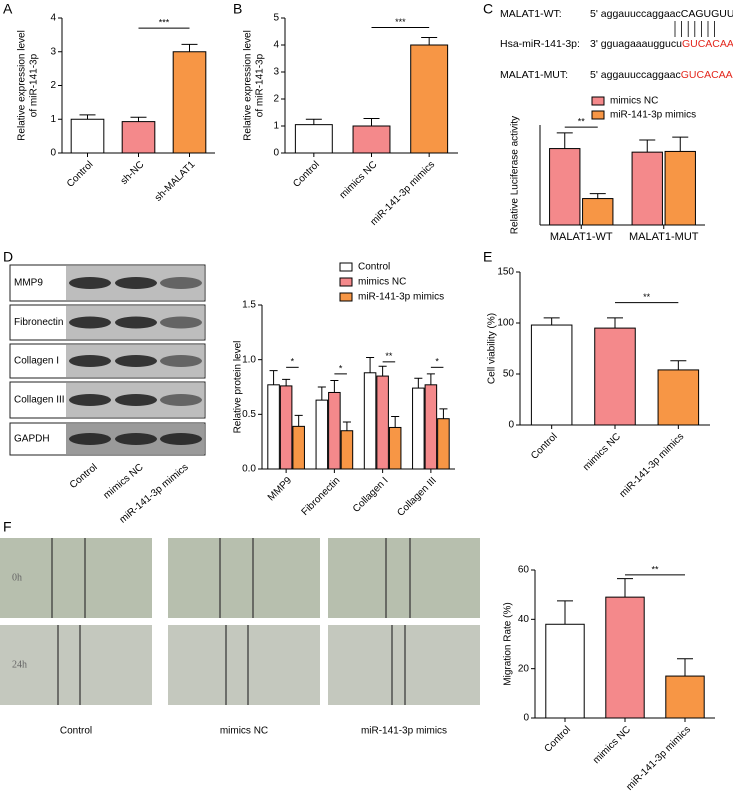  What do you see at coordinates (276, 72) in the screenshot?
I see `y-tick-label: 3` at bounding box center [276, 72].